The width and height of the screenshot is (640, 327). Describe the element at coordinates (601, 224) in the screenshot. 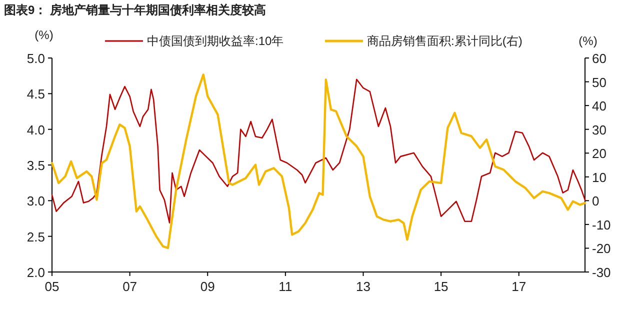

I see `y2-tick-label: -10` at that location.